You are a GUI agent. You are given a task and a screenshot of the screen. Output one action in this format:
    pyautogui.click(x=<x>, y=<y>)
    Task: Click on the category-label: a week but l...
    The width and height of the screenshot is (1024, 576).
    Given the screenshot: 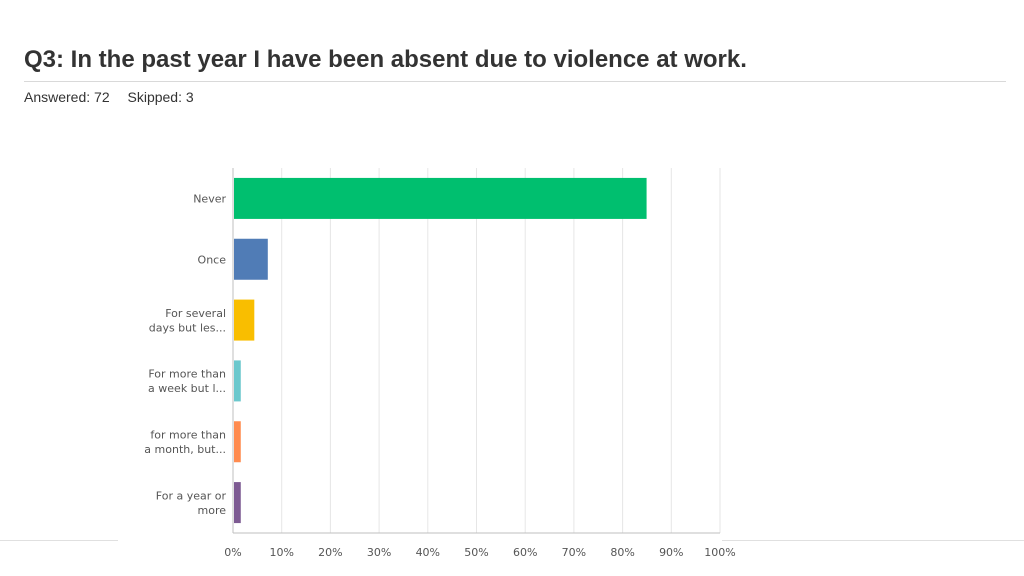 What is the action you would take?
    pyautogui.click(x=187, y=388)
    